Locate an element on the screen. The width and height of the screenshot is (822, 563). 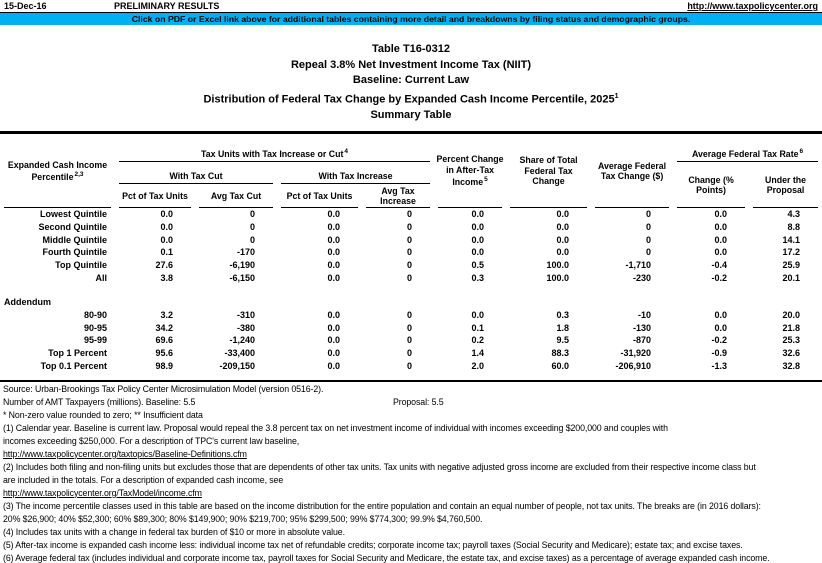
cell: 0.5 is located at coordinates (478, 264).